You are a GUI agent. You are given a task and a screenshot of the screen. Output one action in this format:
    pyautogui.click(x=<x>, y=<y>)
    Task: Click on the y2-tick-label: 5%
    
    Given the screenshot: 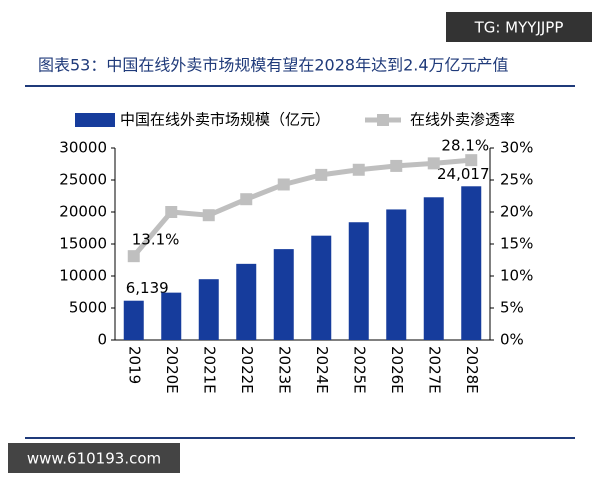 What is the action you would take?
    pyautogui.click(x=512, y=308)
    